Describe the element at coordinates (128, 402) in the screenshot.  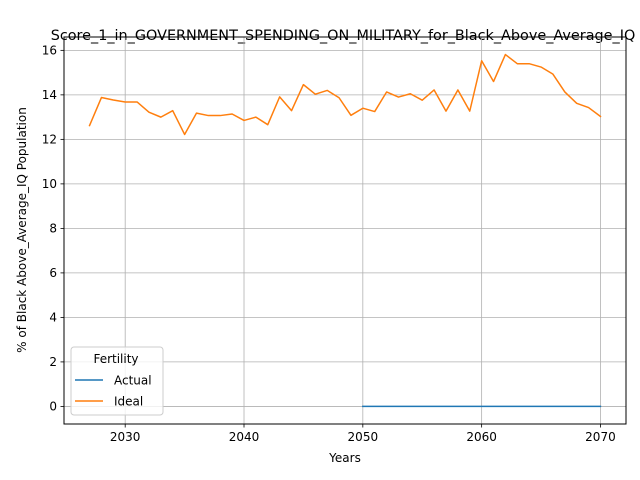
I see `legend-label-ideal: Ideal` at that location.